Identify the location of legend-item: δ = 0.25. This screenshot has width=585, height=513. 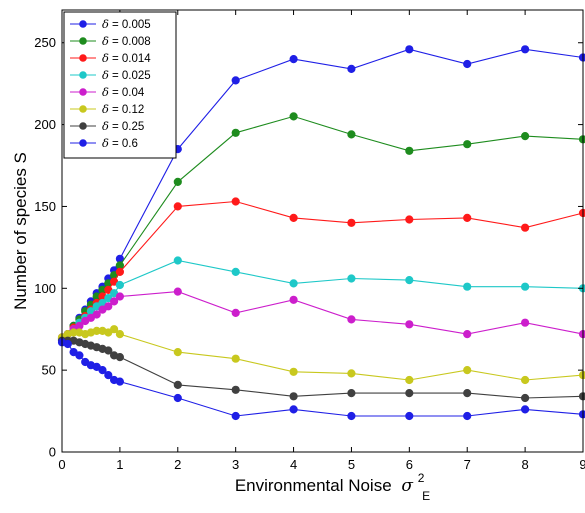
(107, 126).